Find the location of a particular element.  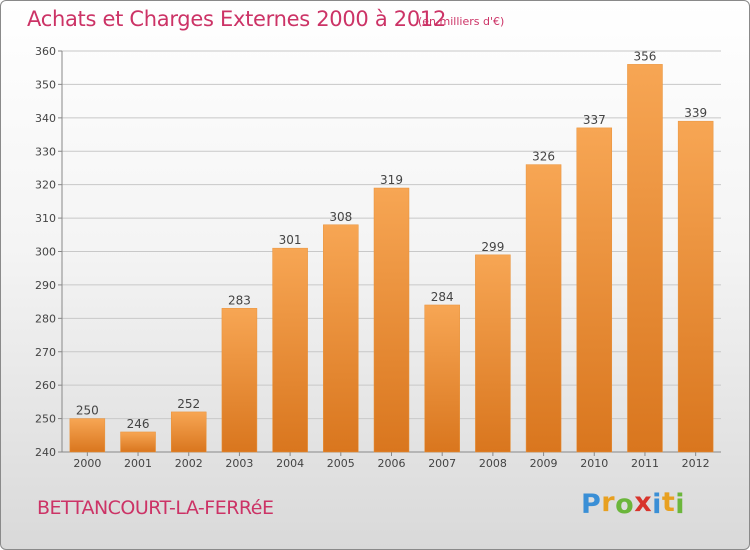

x-tick-label: 2001 is located at coordinates (138, 463).